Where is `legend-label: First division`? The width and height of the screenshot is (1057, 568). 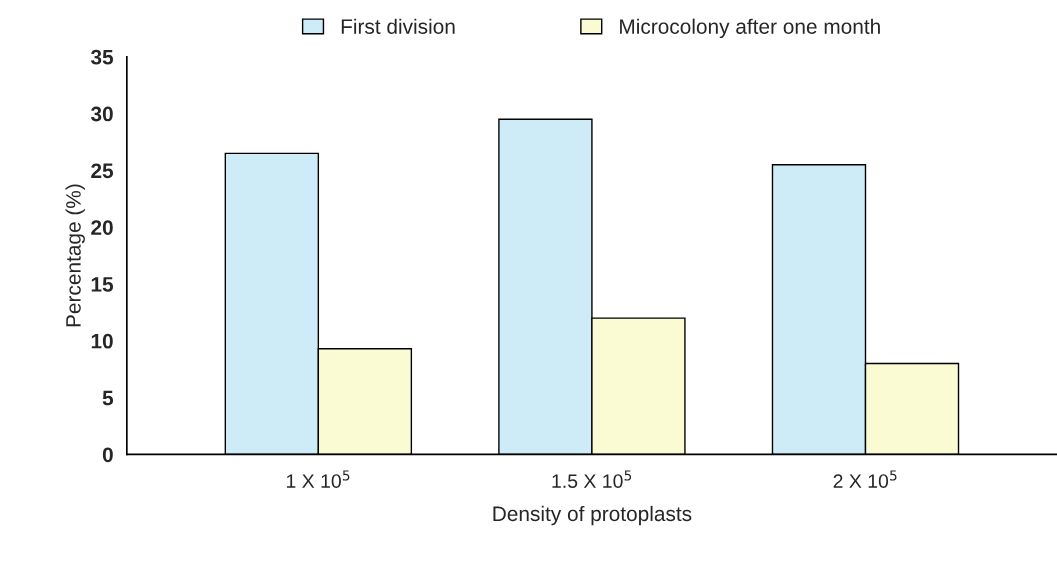
legend-label: First division is located at coordinates (398, 26).